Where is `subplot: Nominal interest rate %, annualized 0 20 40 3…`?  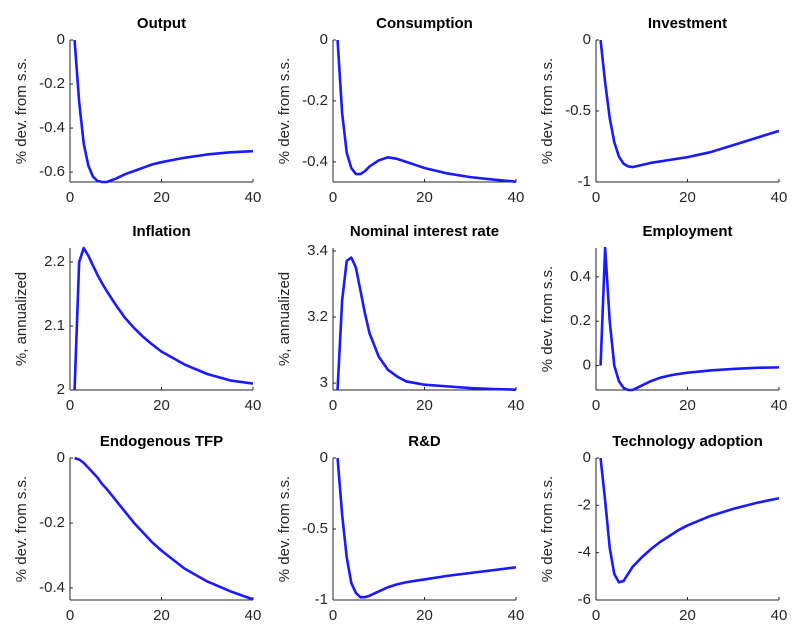
subplot: Nominal interest rate %, annualized 0 20 40 3… is located at coordinates (400, 318).